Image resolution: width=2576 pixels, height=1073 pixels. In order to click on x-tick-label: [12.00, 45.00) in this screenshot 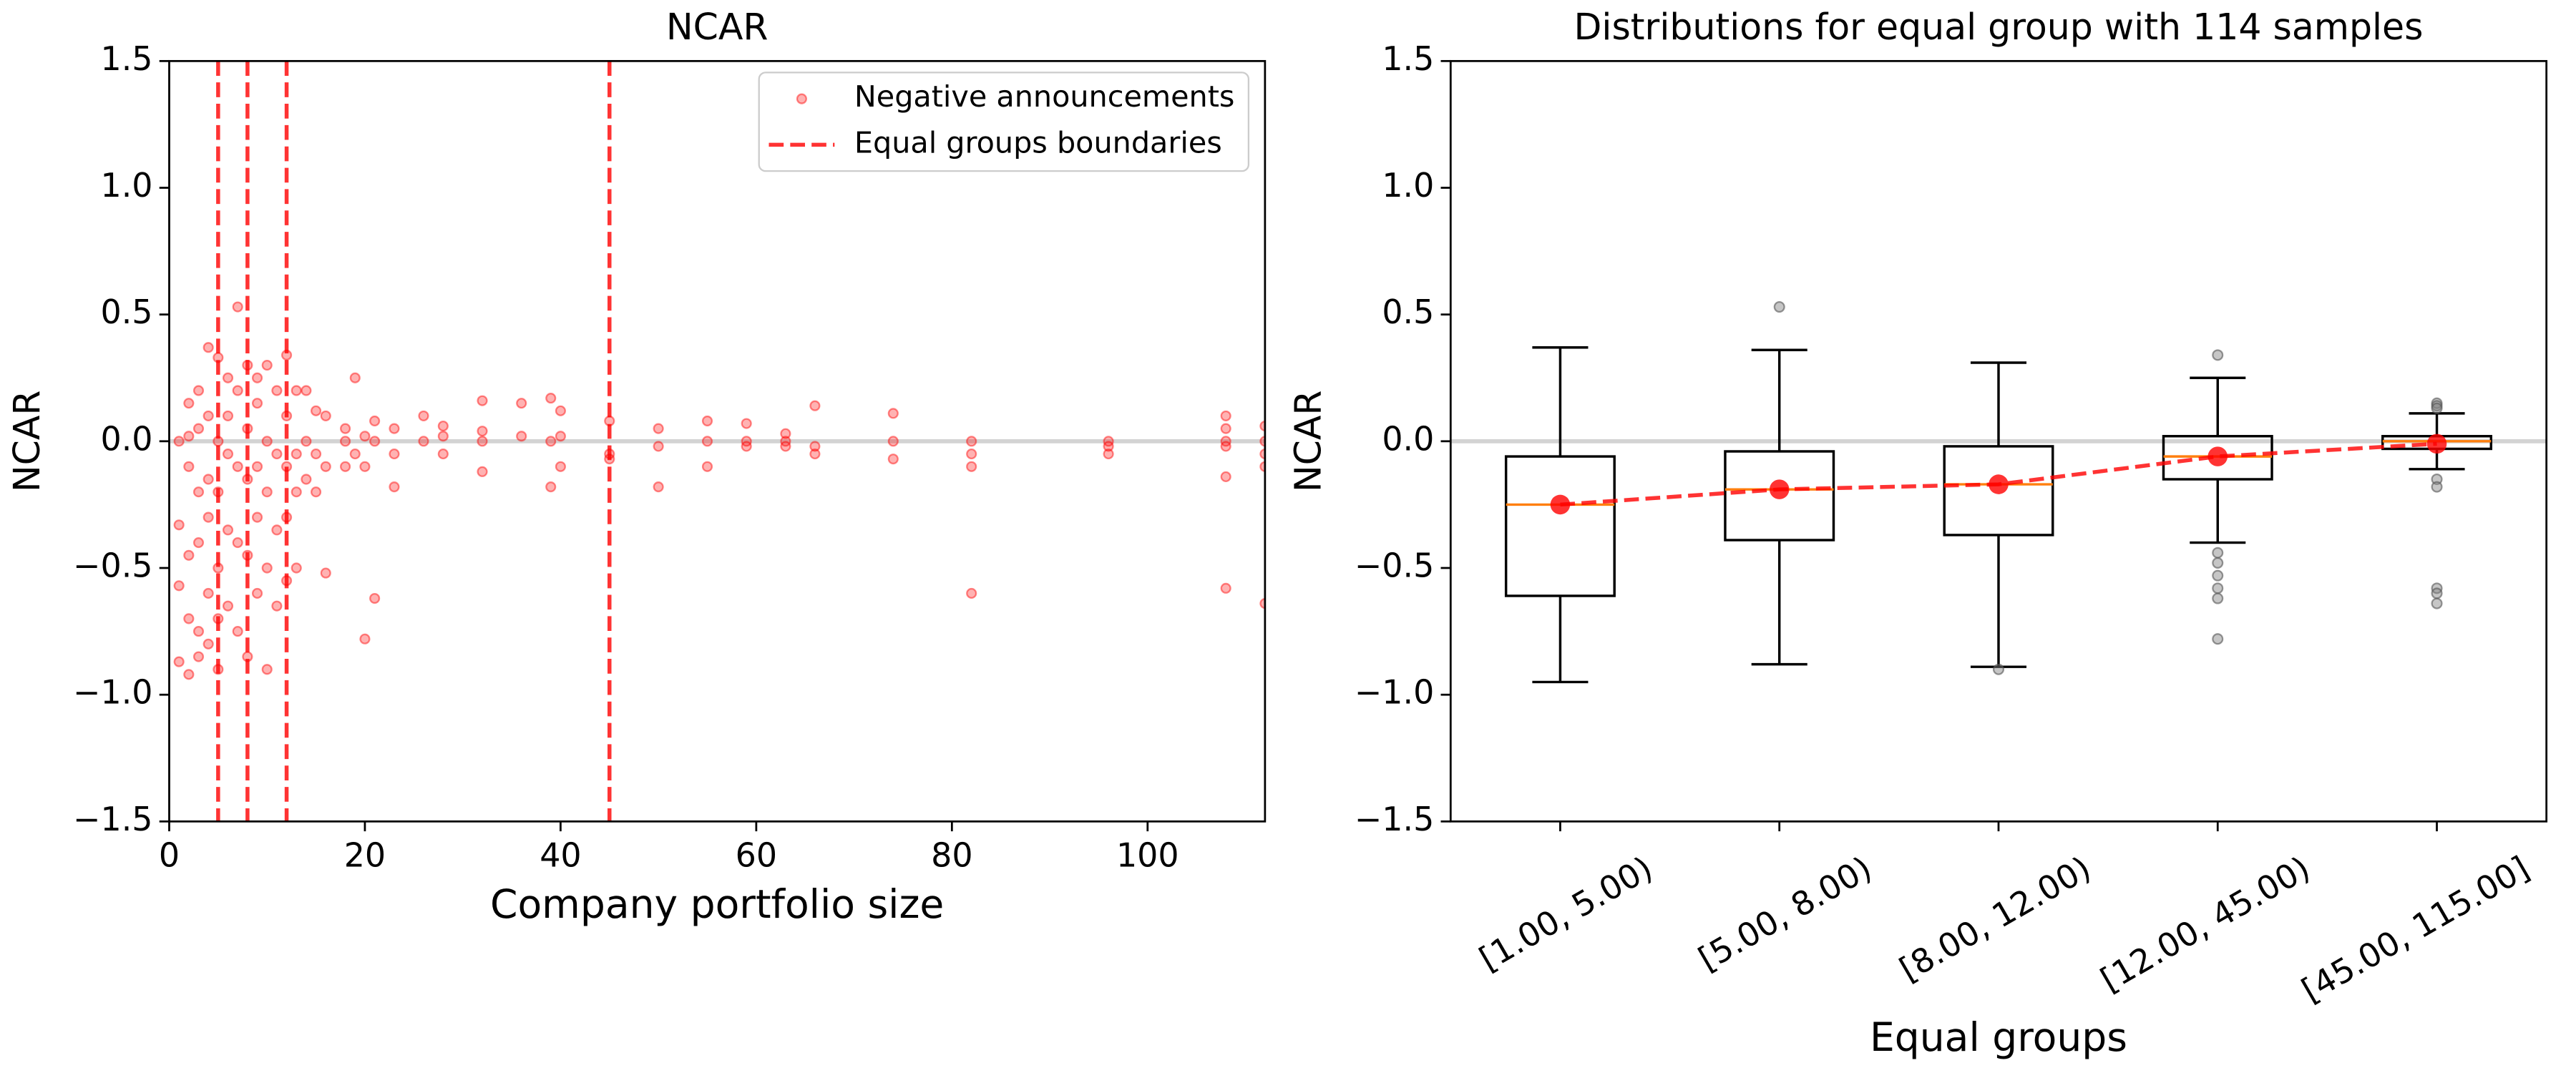, I will do `click(2205, 924)`.